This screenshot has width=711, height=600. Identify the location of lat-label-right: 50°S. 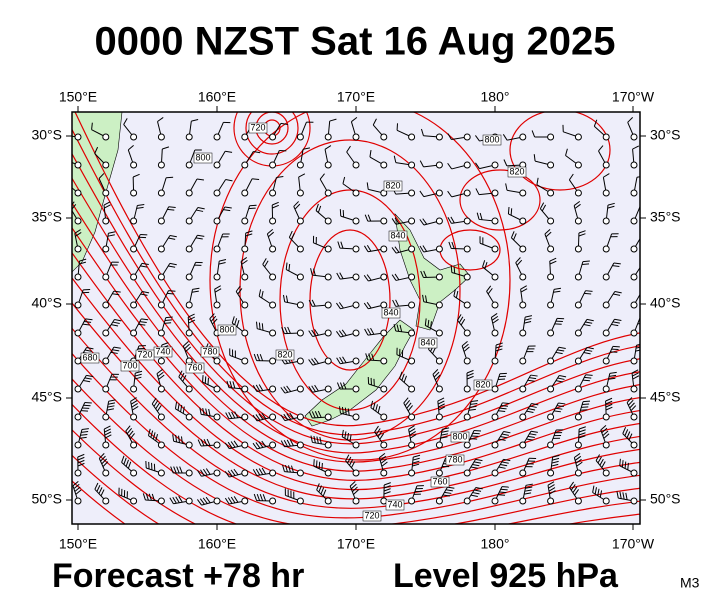
(665, 499).